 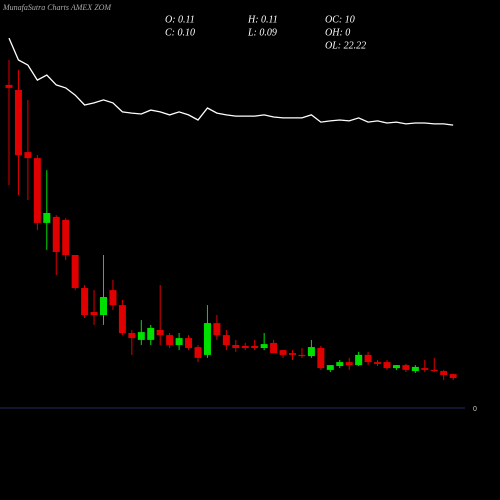 I want to click on ohlc-stat: H: 0.11, so click(x=262, y=19).